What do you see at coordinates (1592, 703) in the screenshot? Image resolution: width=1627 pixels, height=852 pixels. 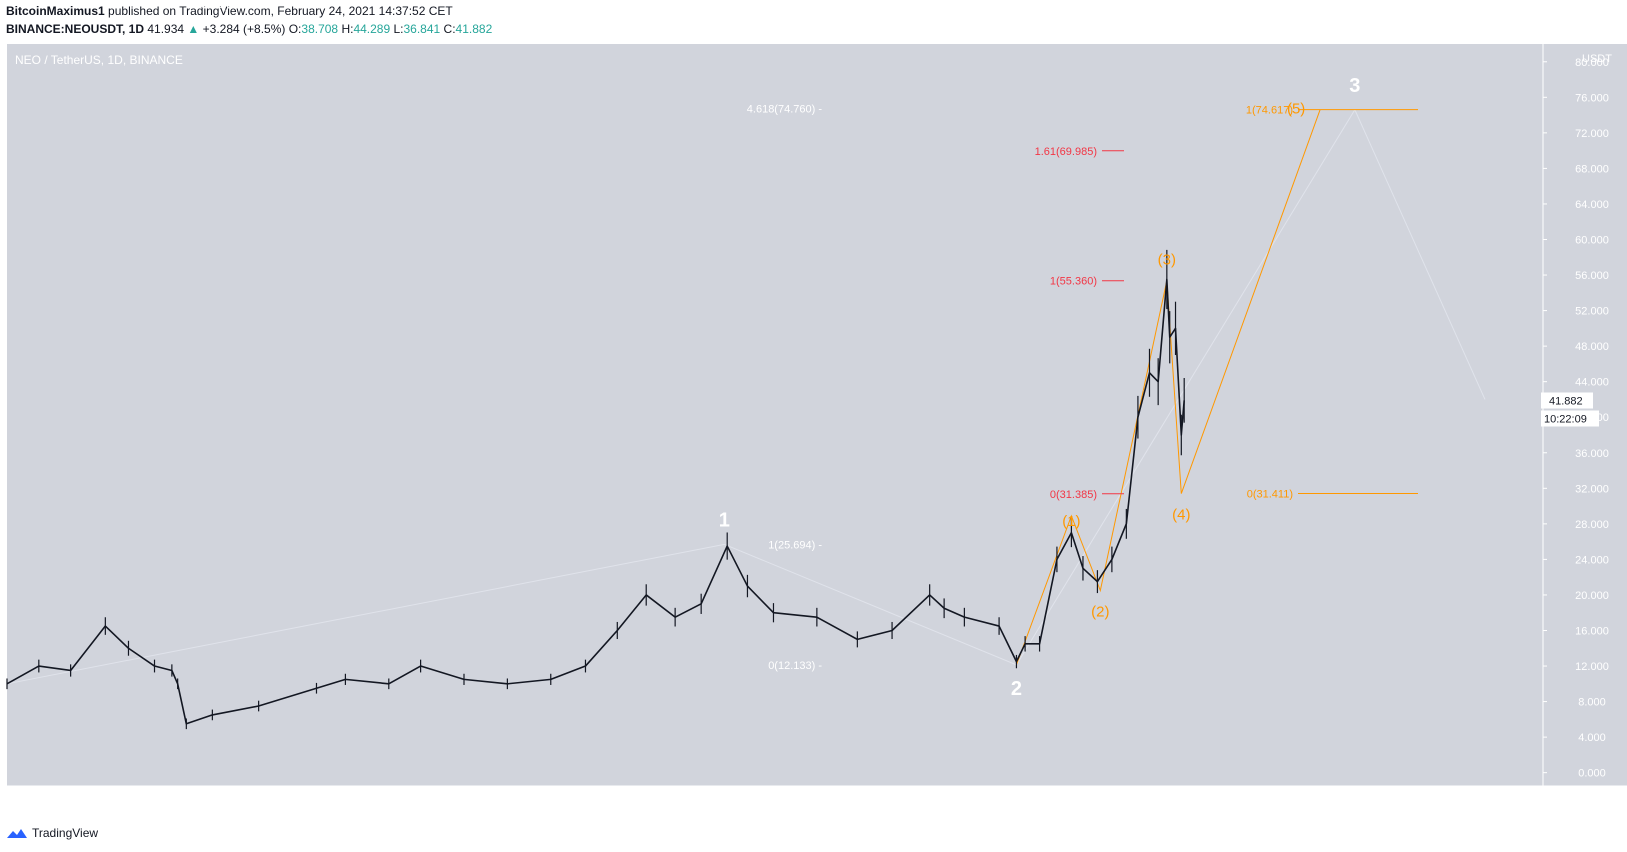 I see `y-tick-label: 8.000` at bounding box center [1592, 703].